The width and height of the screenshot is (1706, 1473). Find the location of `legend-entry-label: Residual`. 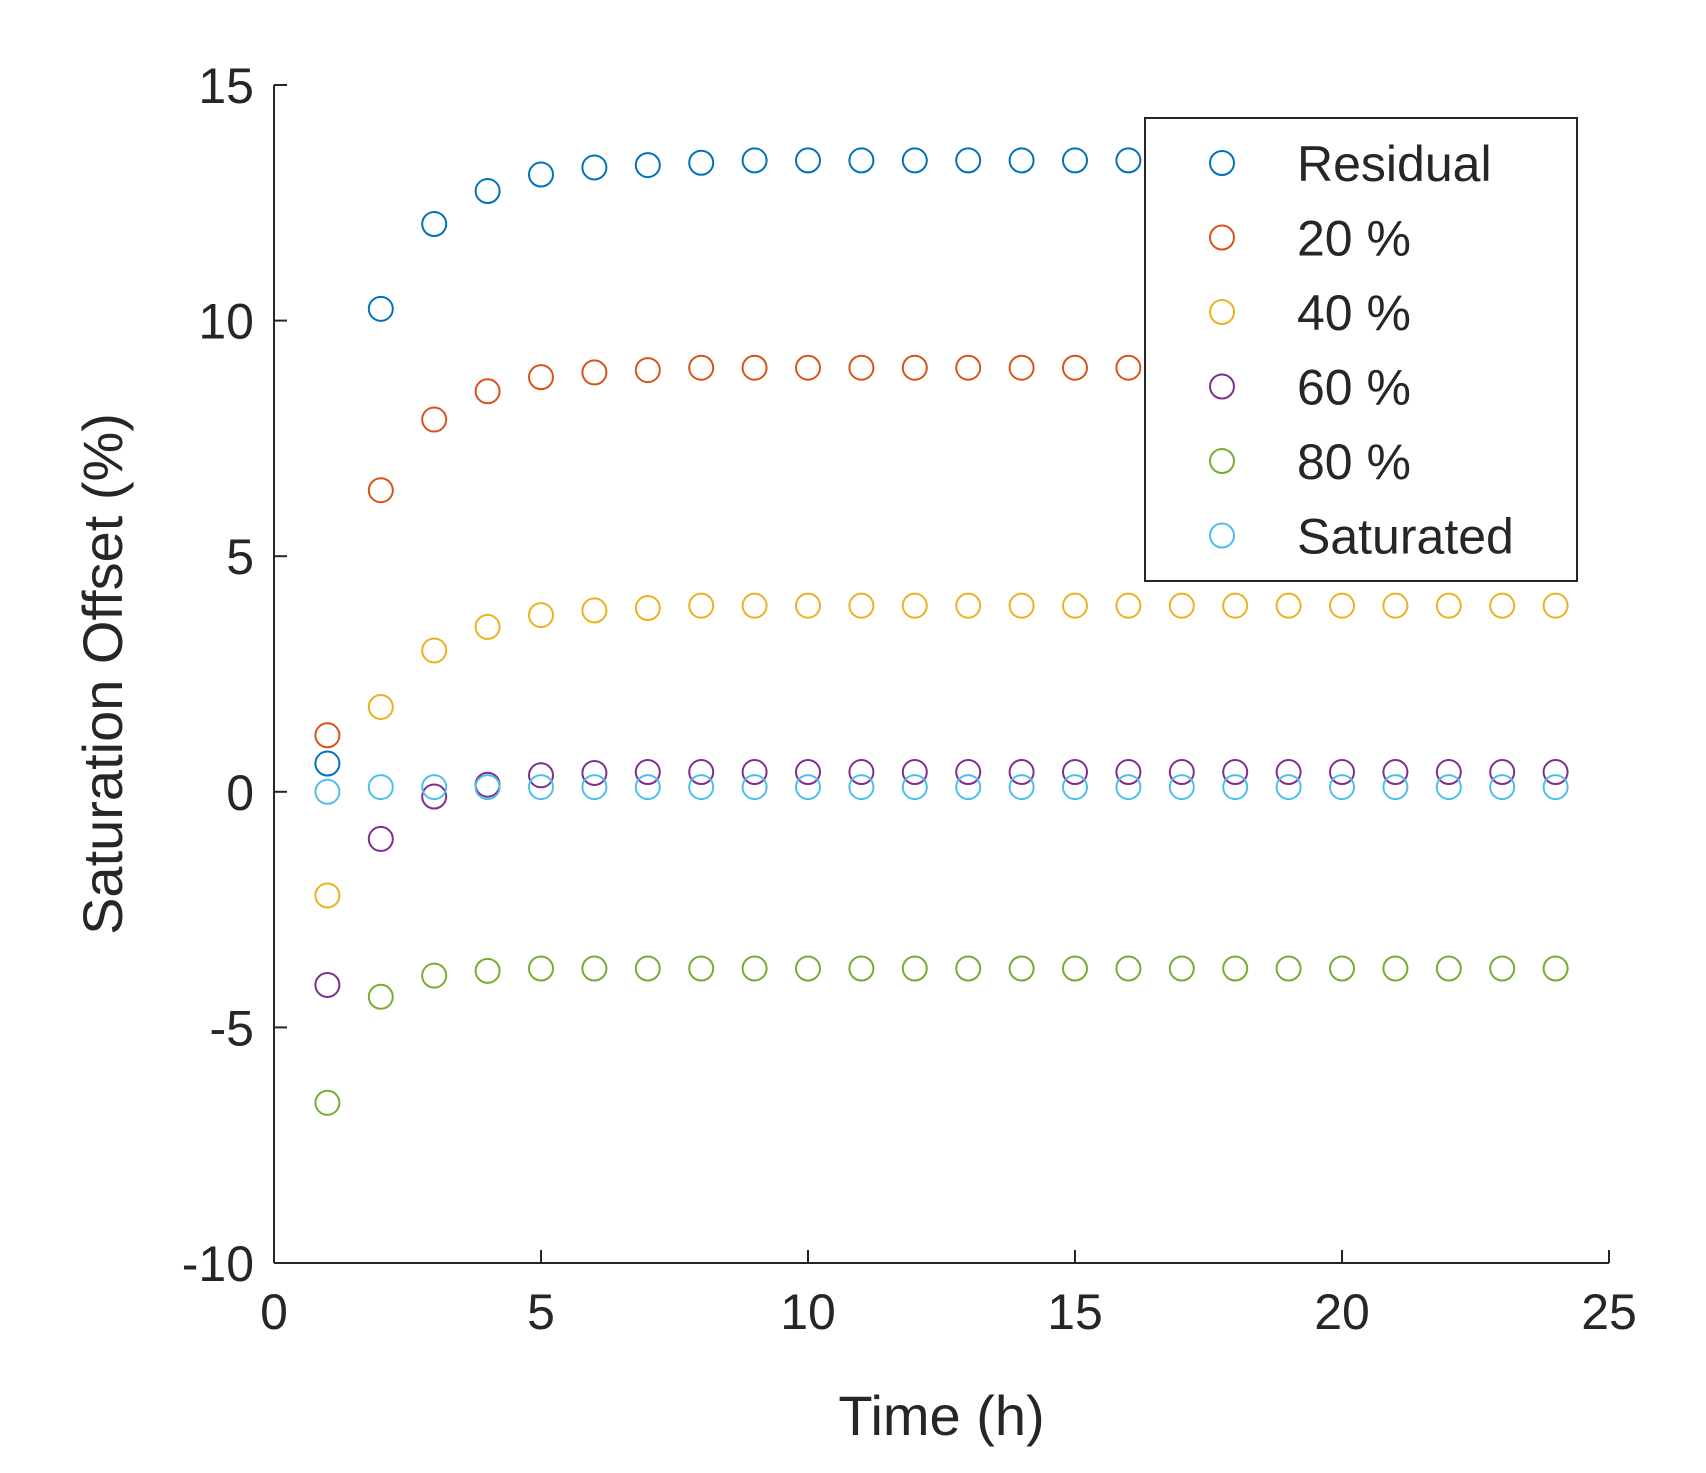

legend-entry-label: Residual is located at coordinates (1394, 164).